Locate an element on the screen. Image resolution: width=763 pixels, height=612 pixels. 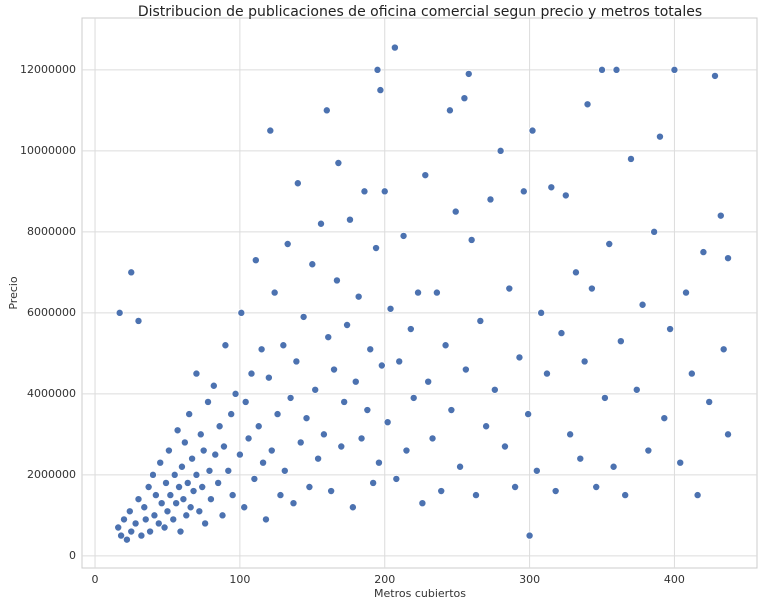
y-tick-label: 12000000 is located at coordinates (48, 69).